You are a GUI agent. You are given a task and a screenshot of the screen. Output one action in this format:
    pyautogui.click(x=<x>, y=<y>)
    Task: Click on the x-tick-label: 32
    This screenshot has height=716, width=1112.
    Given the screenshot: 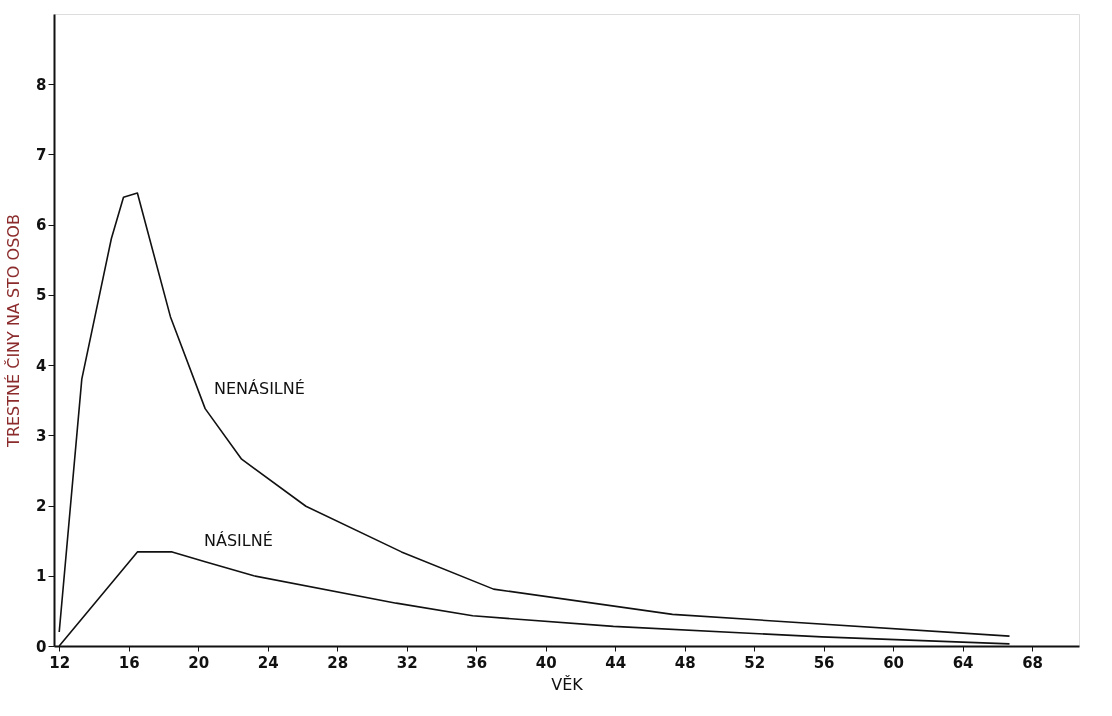 What is the action you would take?
    pyautogui.click(x=407, y=662)
    